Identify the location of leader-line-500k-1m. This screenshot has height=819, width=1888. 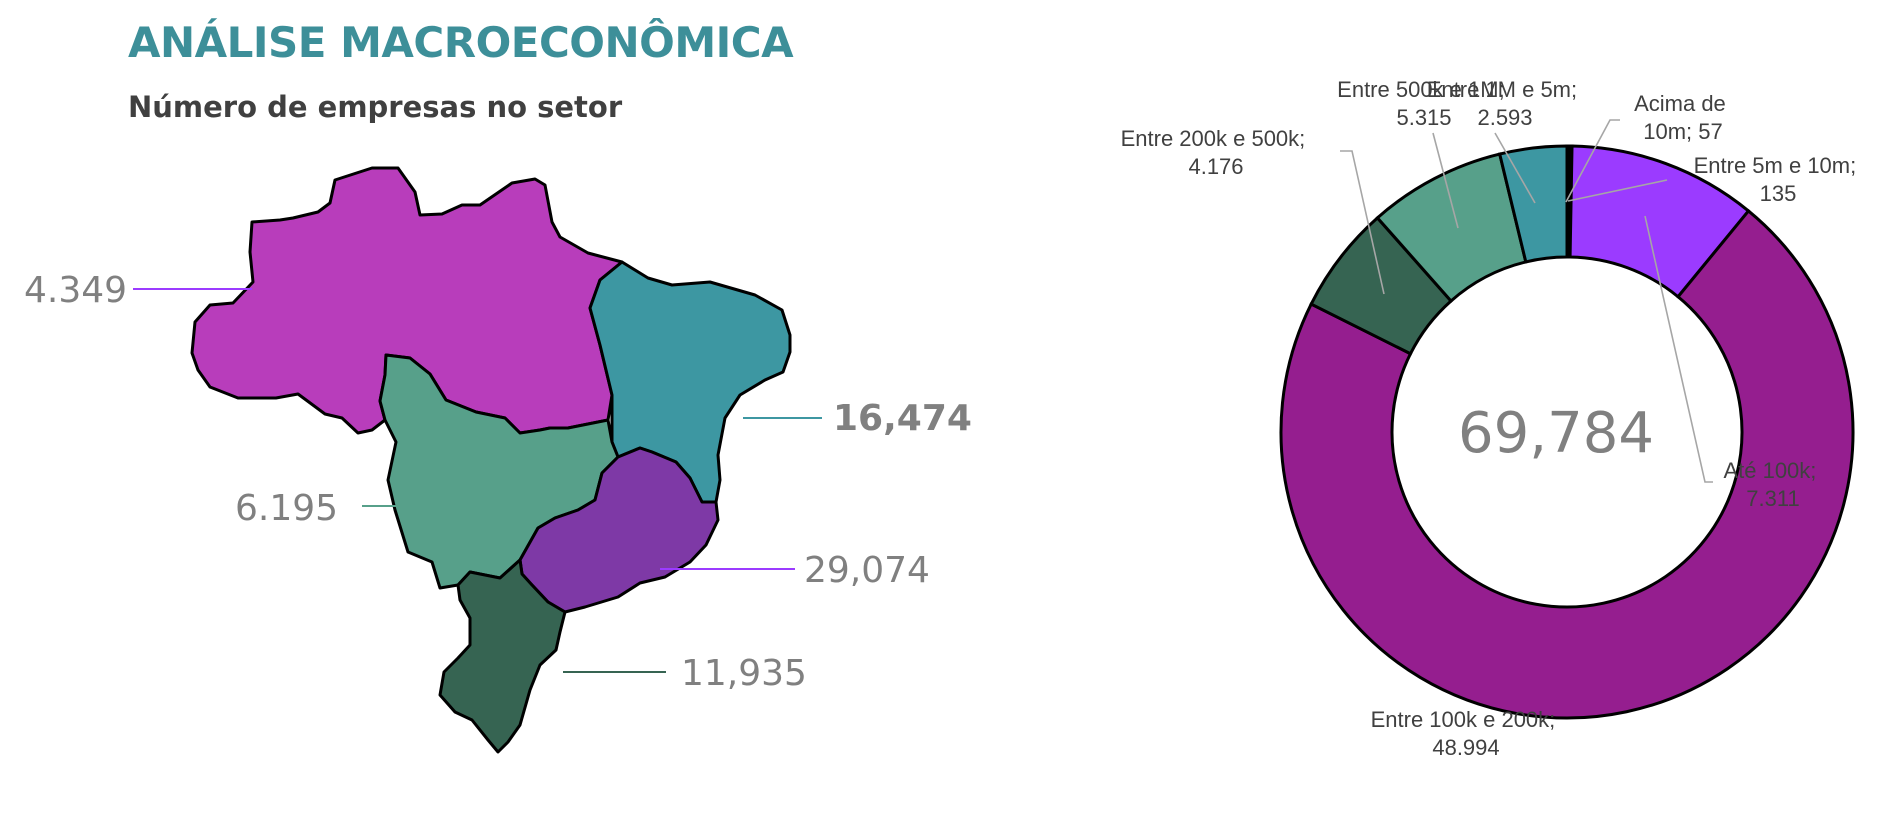
(1445, 180).